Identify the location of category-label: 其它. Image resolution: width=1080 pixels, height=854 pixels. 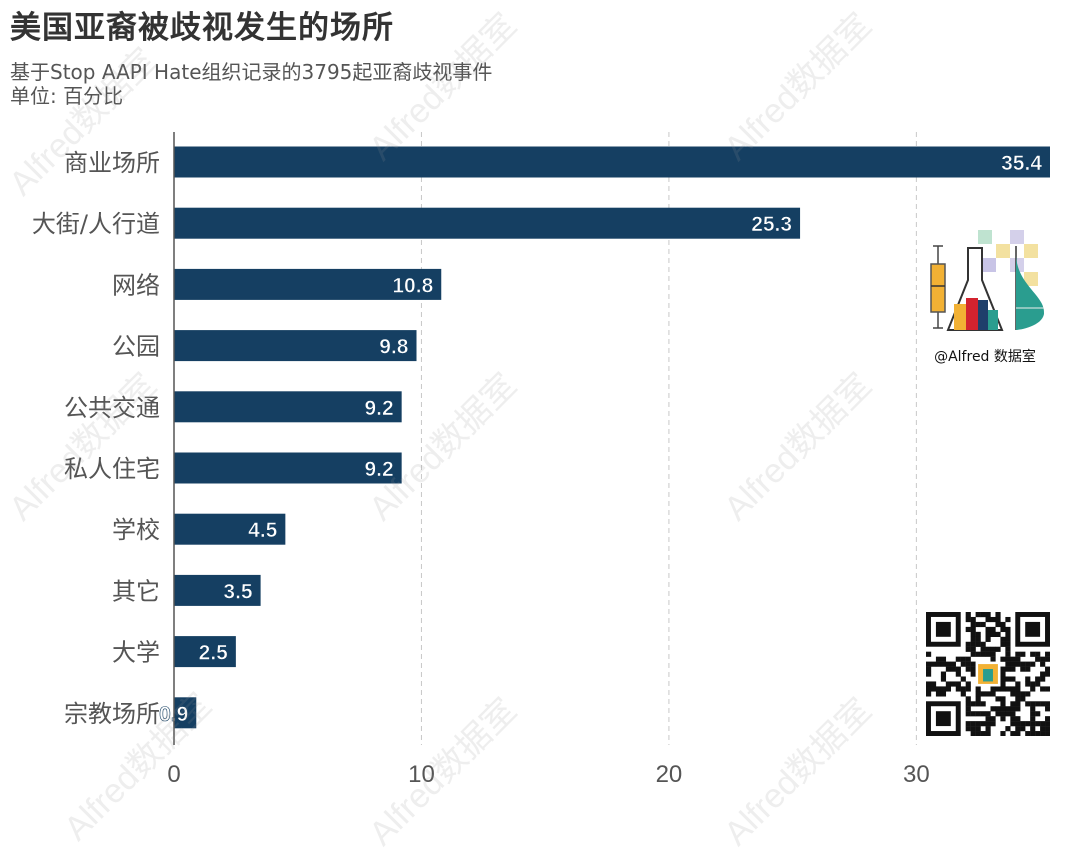
(136, 591).